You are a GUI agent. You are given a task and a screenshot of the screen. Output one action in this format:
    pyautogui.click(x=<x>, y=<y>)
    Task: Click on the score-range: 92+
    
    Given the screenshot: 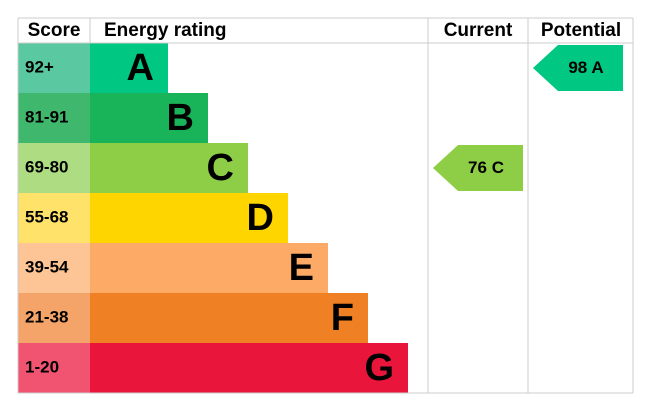 What is the action you would take?
    pyautogui.click(x=39, y=66)
    